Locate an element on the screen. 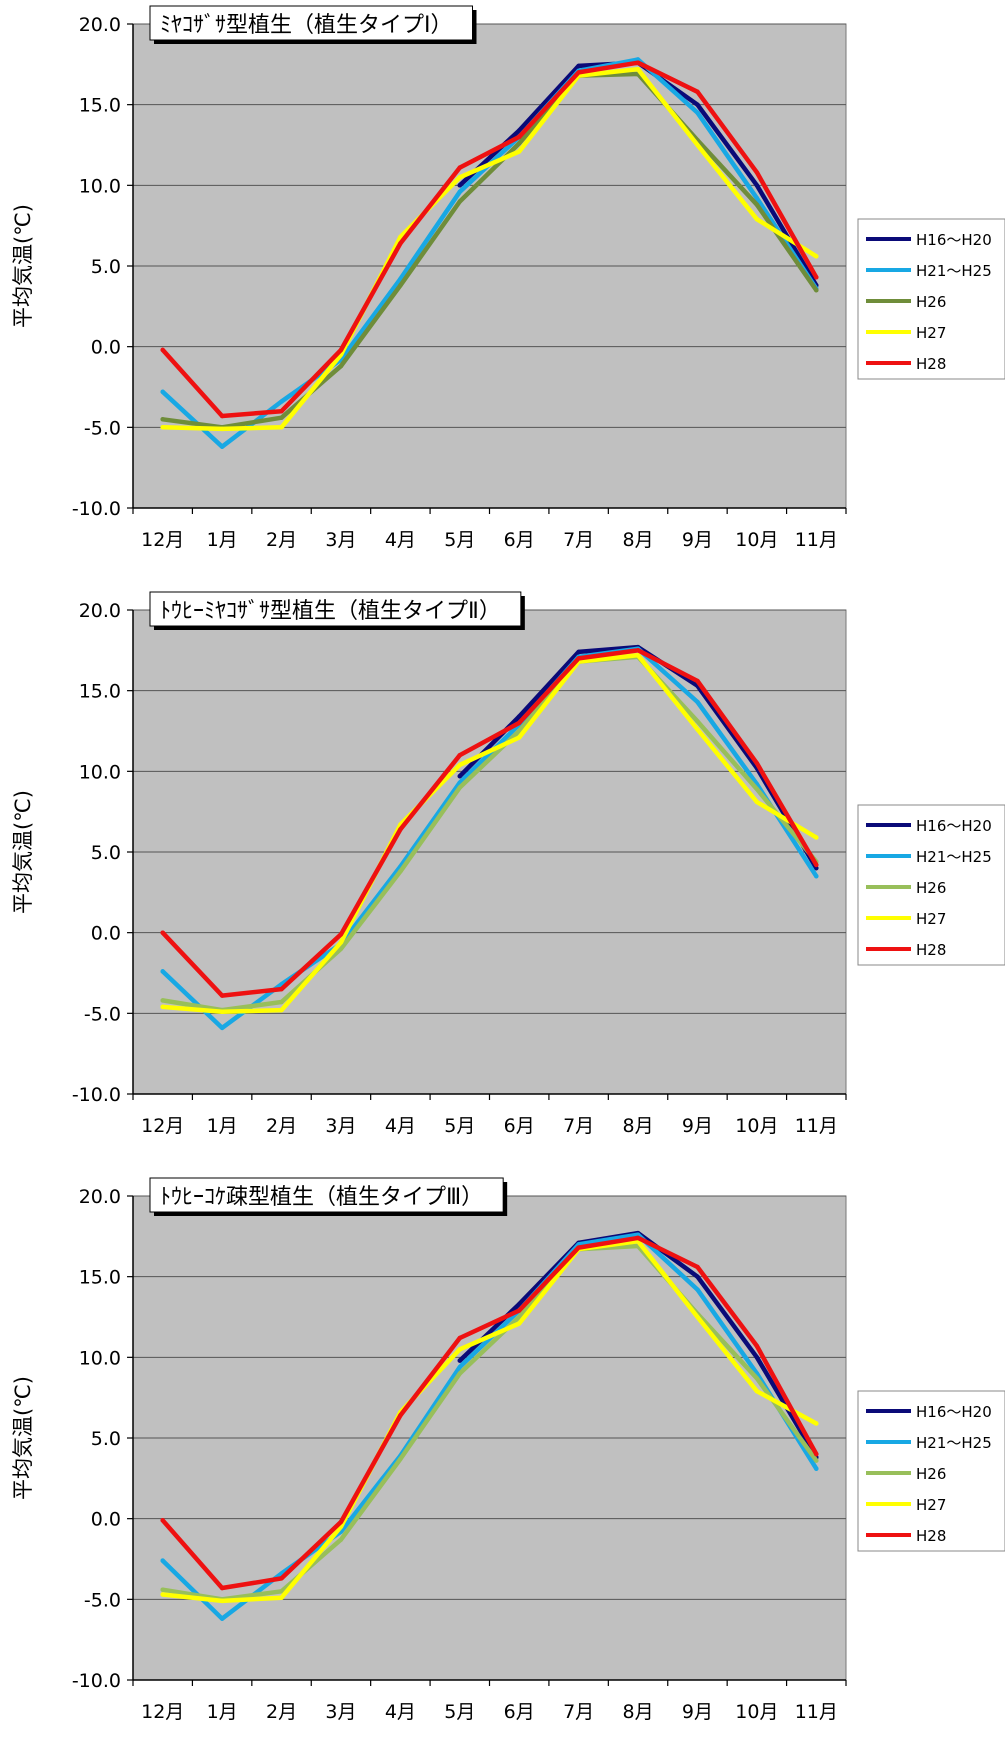 This screenshot has height=1758, width=1005. y-tick-label: 5.0 is located at coordinates (106, 853).